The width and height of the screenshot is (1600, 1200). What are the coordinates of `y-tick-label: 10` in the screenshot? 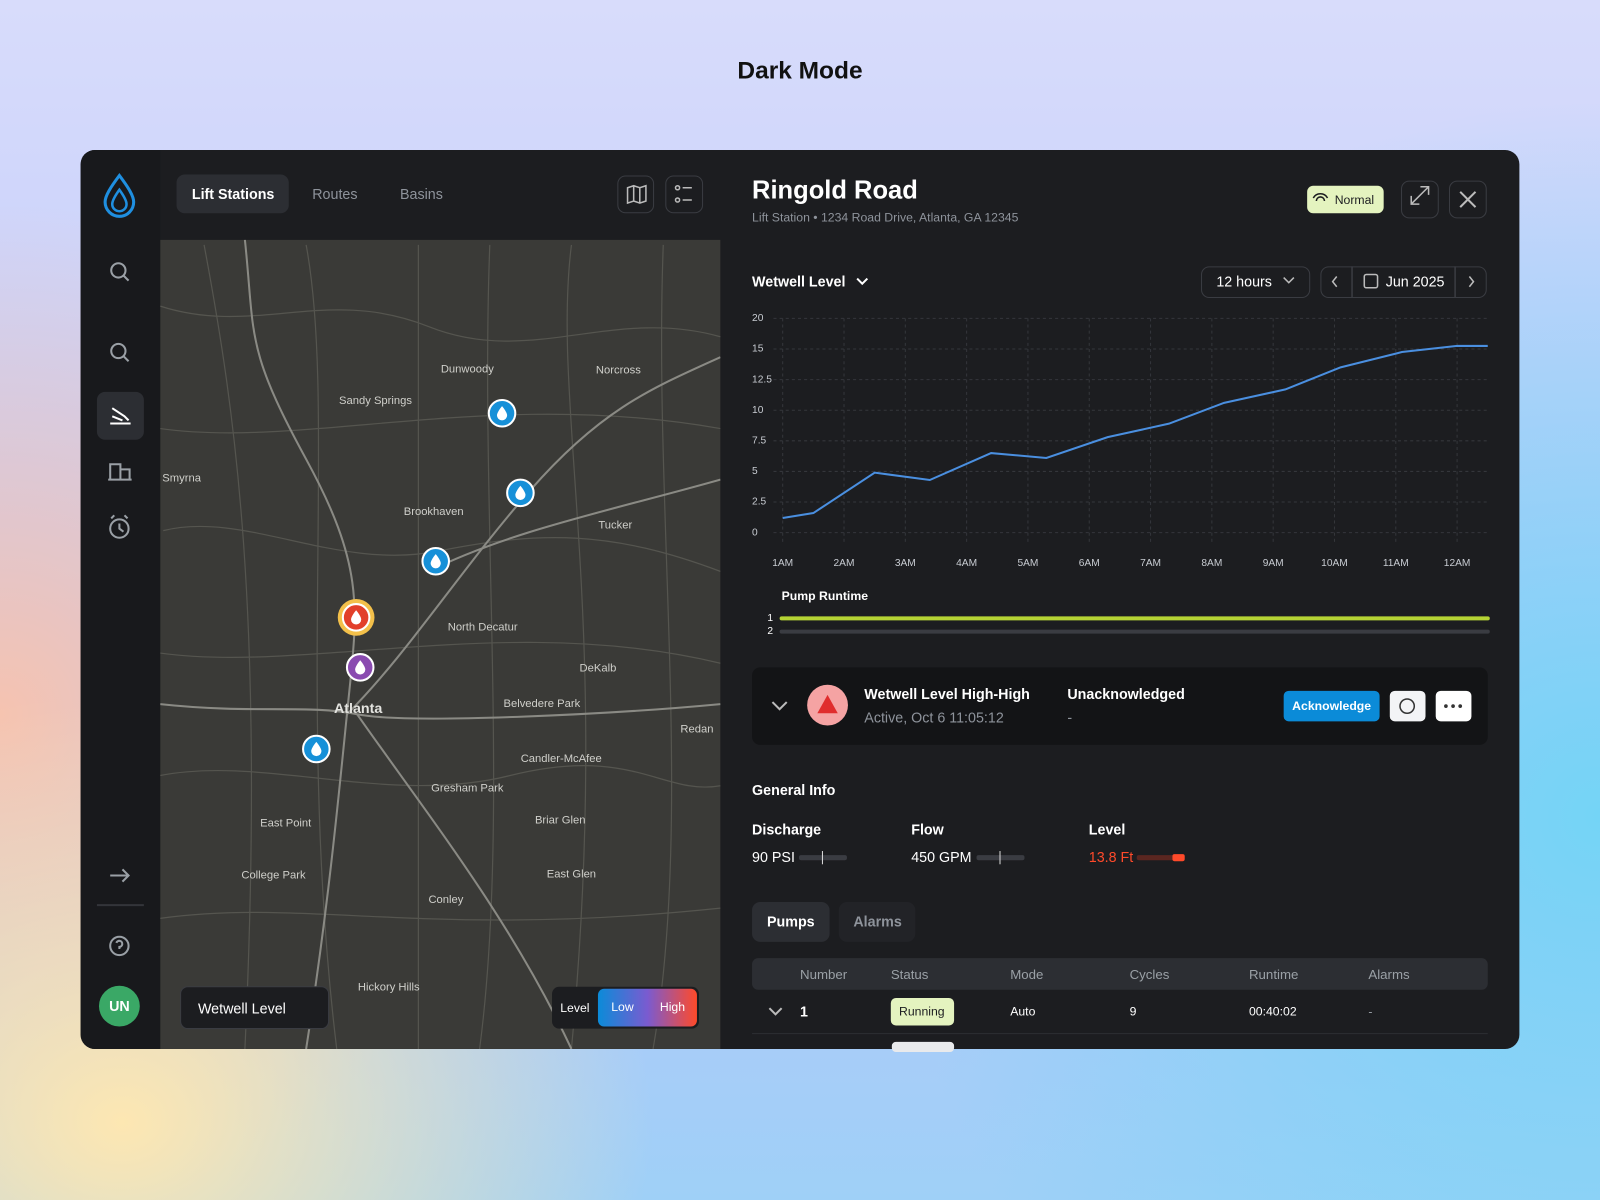 It's located at (758, 410).